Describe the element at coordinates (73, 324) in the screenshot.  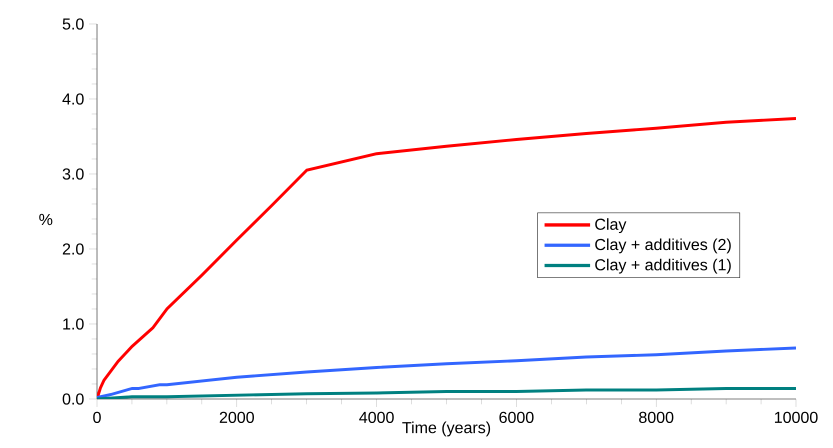
I see `y-tick-label: 1.0` at that location.